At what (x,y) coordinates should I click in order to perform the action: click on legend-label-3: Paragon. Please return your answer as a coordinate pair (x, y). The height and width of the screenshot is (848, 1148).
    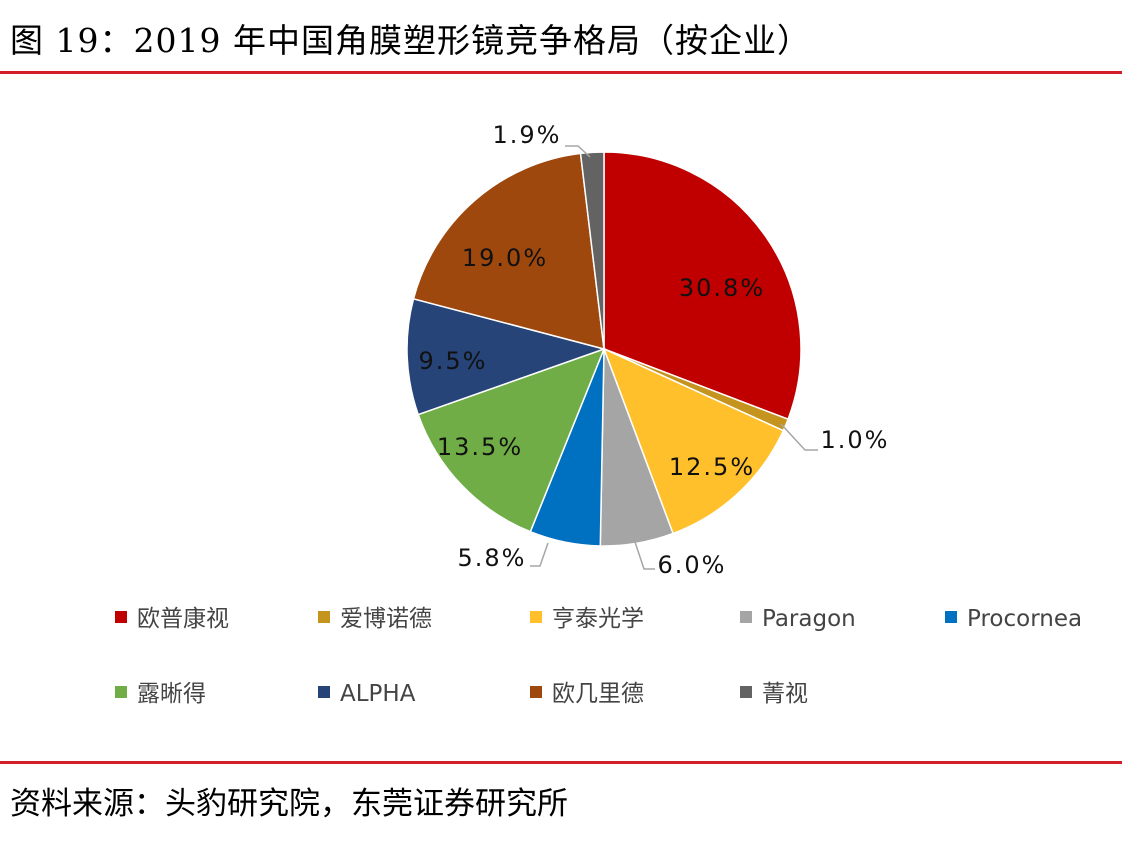
    Looking at the image, I should click on (809, 619).